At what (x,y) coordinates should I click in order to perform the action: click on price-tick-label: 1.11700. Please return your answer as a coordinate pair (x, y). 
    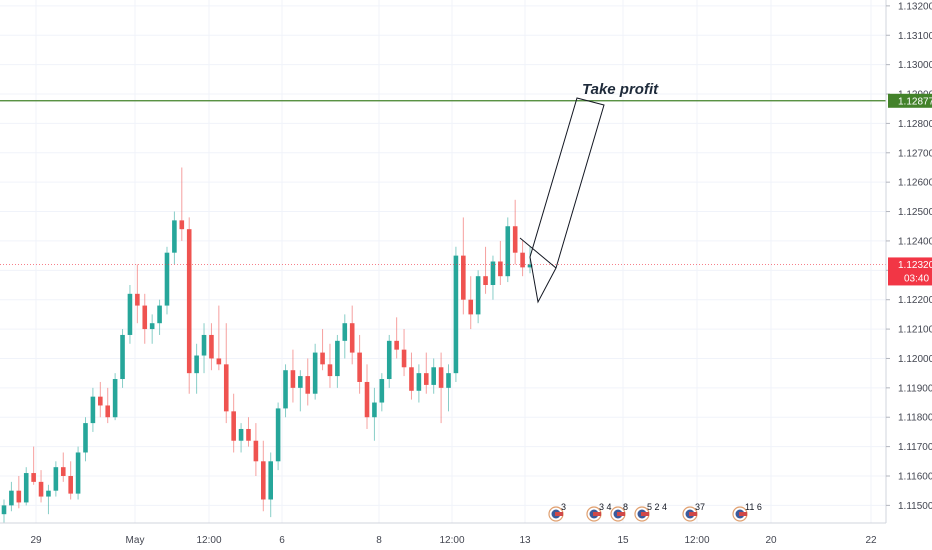
    Looking at the image, I should click on (915, 447).